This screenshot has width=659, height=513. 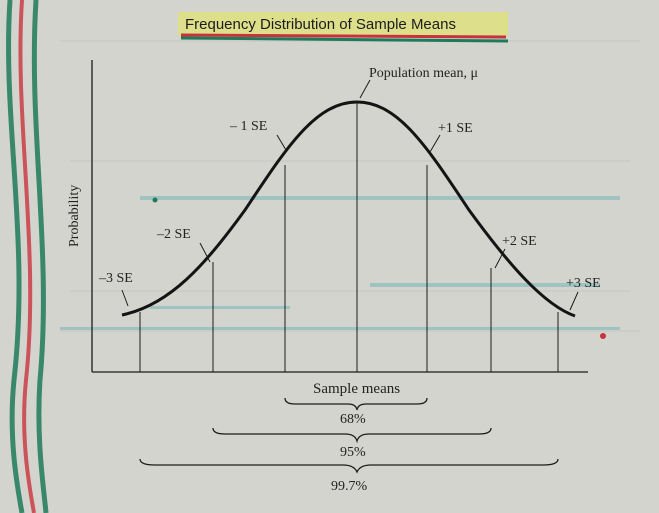 What do you see at coordinates (423, 73) in the screenshot?
I see `population-mean-label: Population mean, μ` at bounding box center [423, 73].